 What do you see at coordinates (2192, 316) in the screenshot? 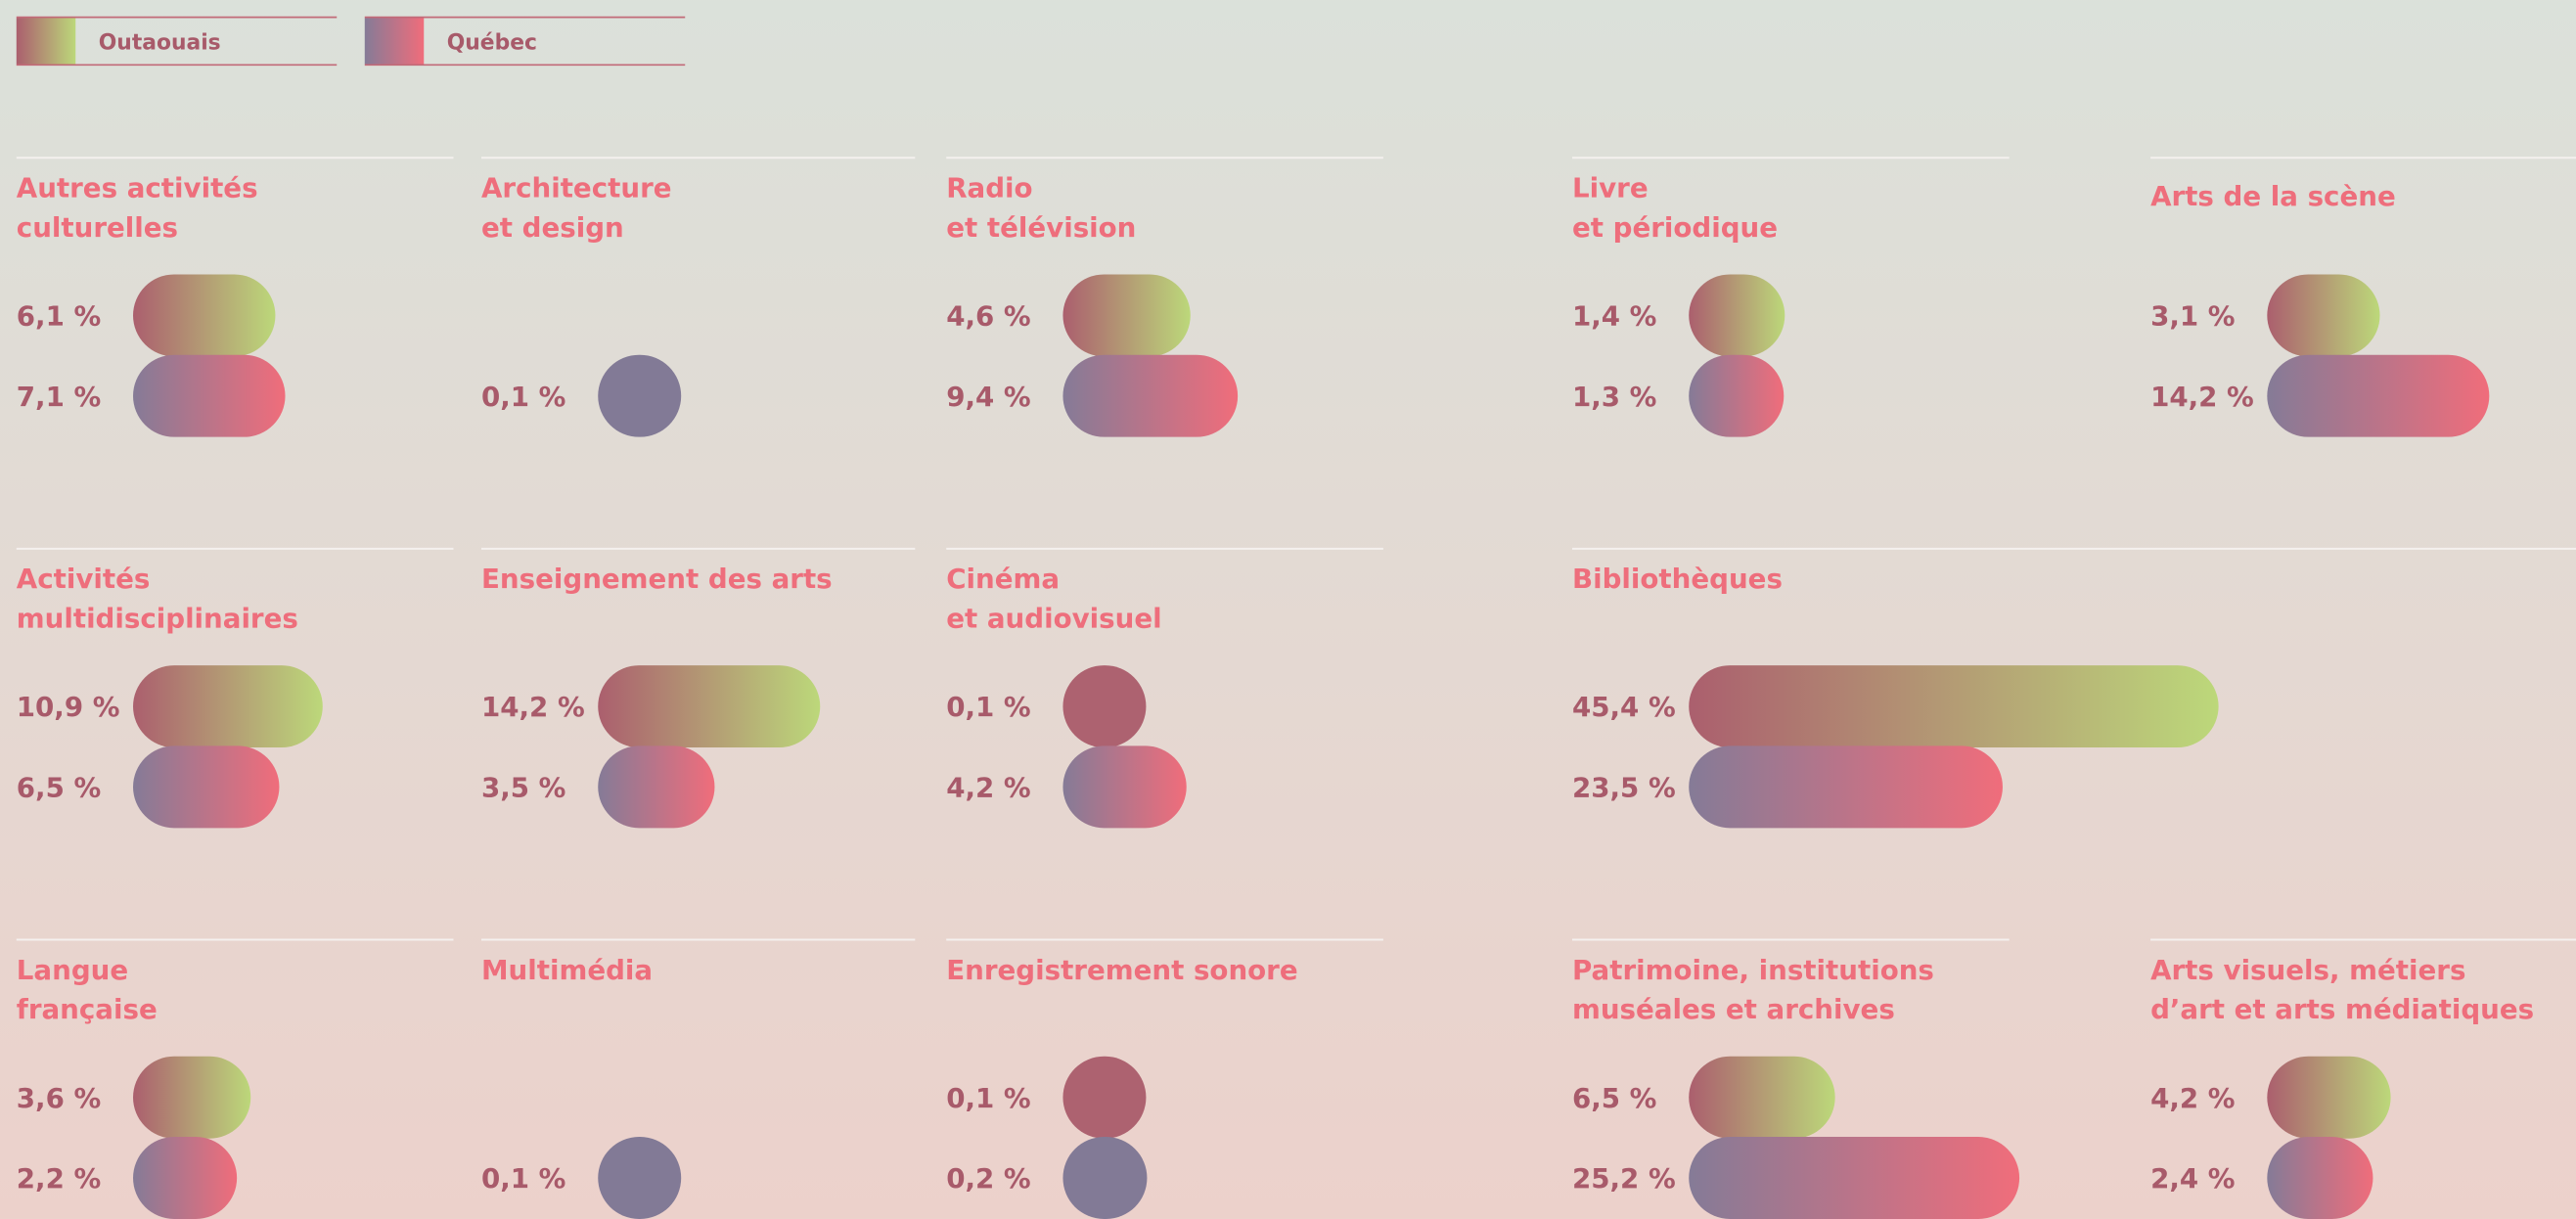
I see `value-label: 3,1 %` at bounding box center [2192, 316].